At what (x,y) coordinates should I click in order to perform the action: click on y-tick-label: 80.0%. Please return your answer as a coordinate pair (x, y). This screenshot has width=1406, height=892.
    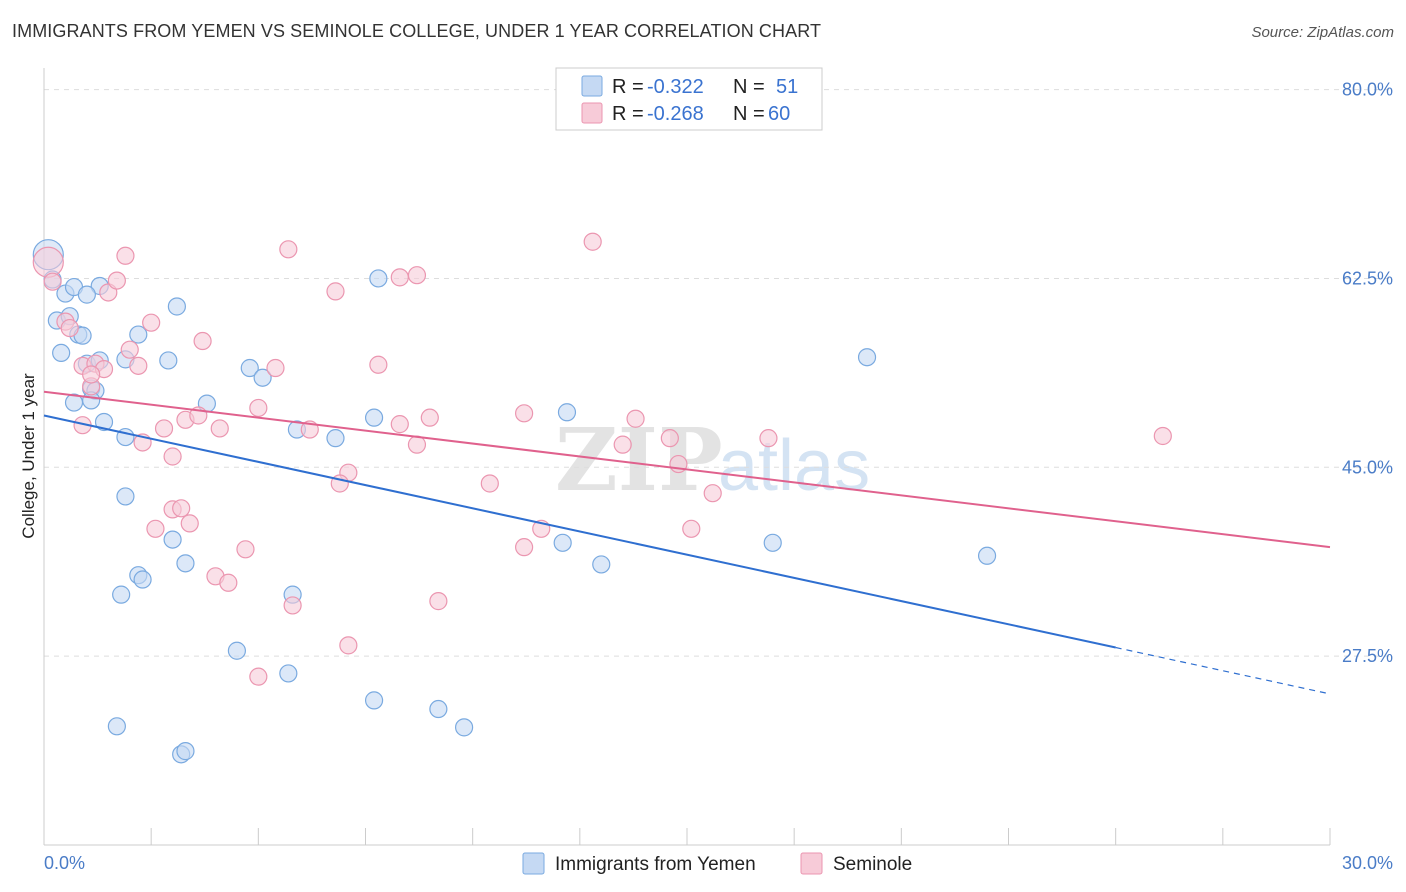
    Looking at the image, I should click on (1367, 90).